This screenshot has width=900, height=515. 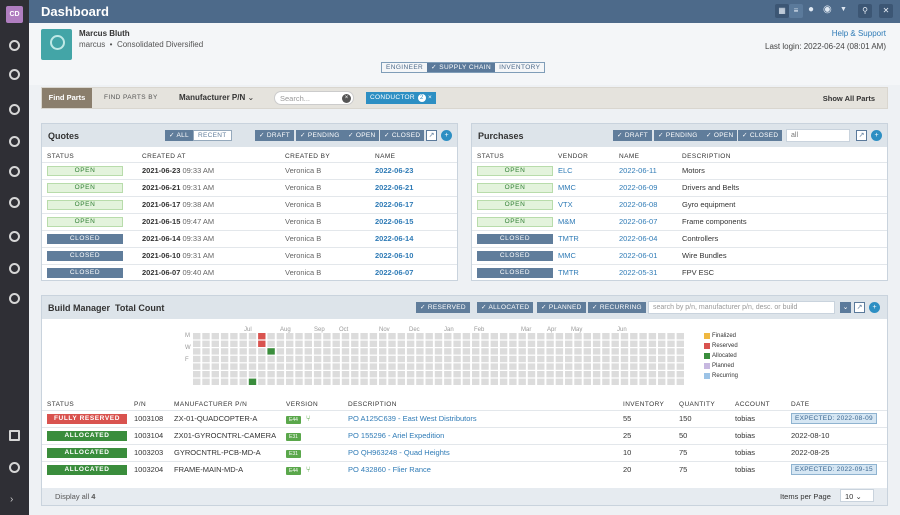 What do you see at coordinates (843, 9) in the screenshot?
I see `chevron-down-icon: ▼` at bounding box center [843, 9].